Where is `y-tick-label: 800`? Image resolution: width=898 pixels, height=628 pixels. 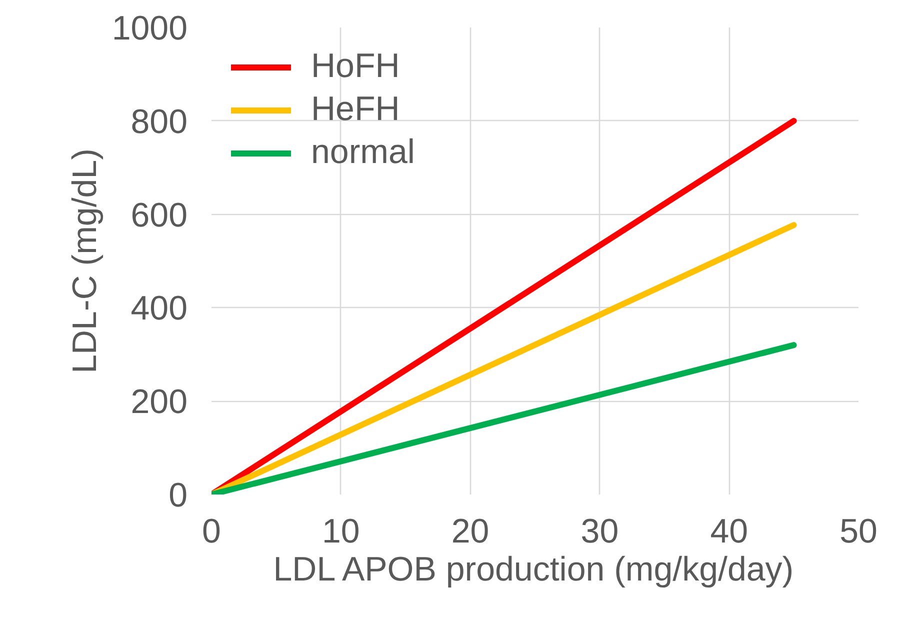
y-tick-label: 800 is located at coordinates (159, 121).